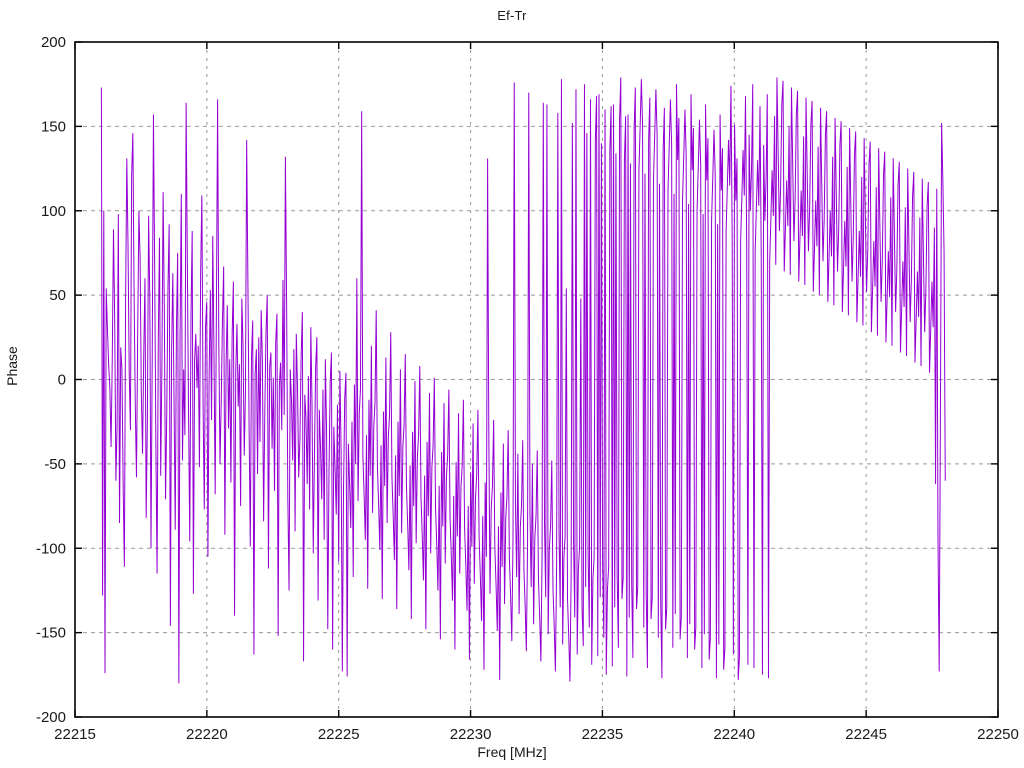 The image size is (1024, 768). What do you see at coordinates (55, 464) in the screenshot?
I see `svg-text: -50` at bounding box center [55, 464].